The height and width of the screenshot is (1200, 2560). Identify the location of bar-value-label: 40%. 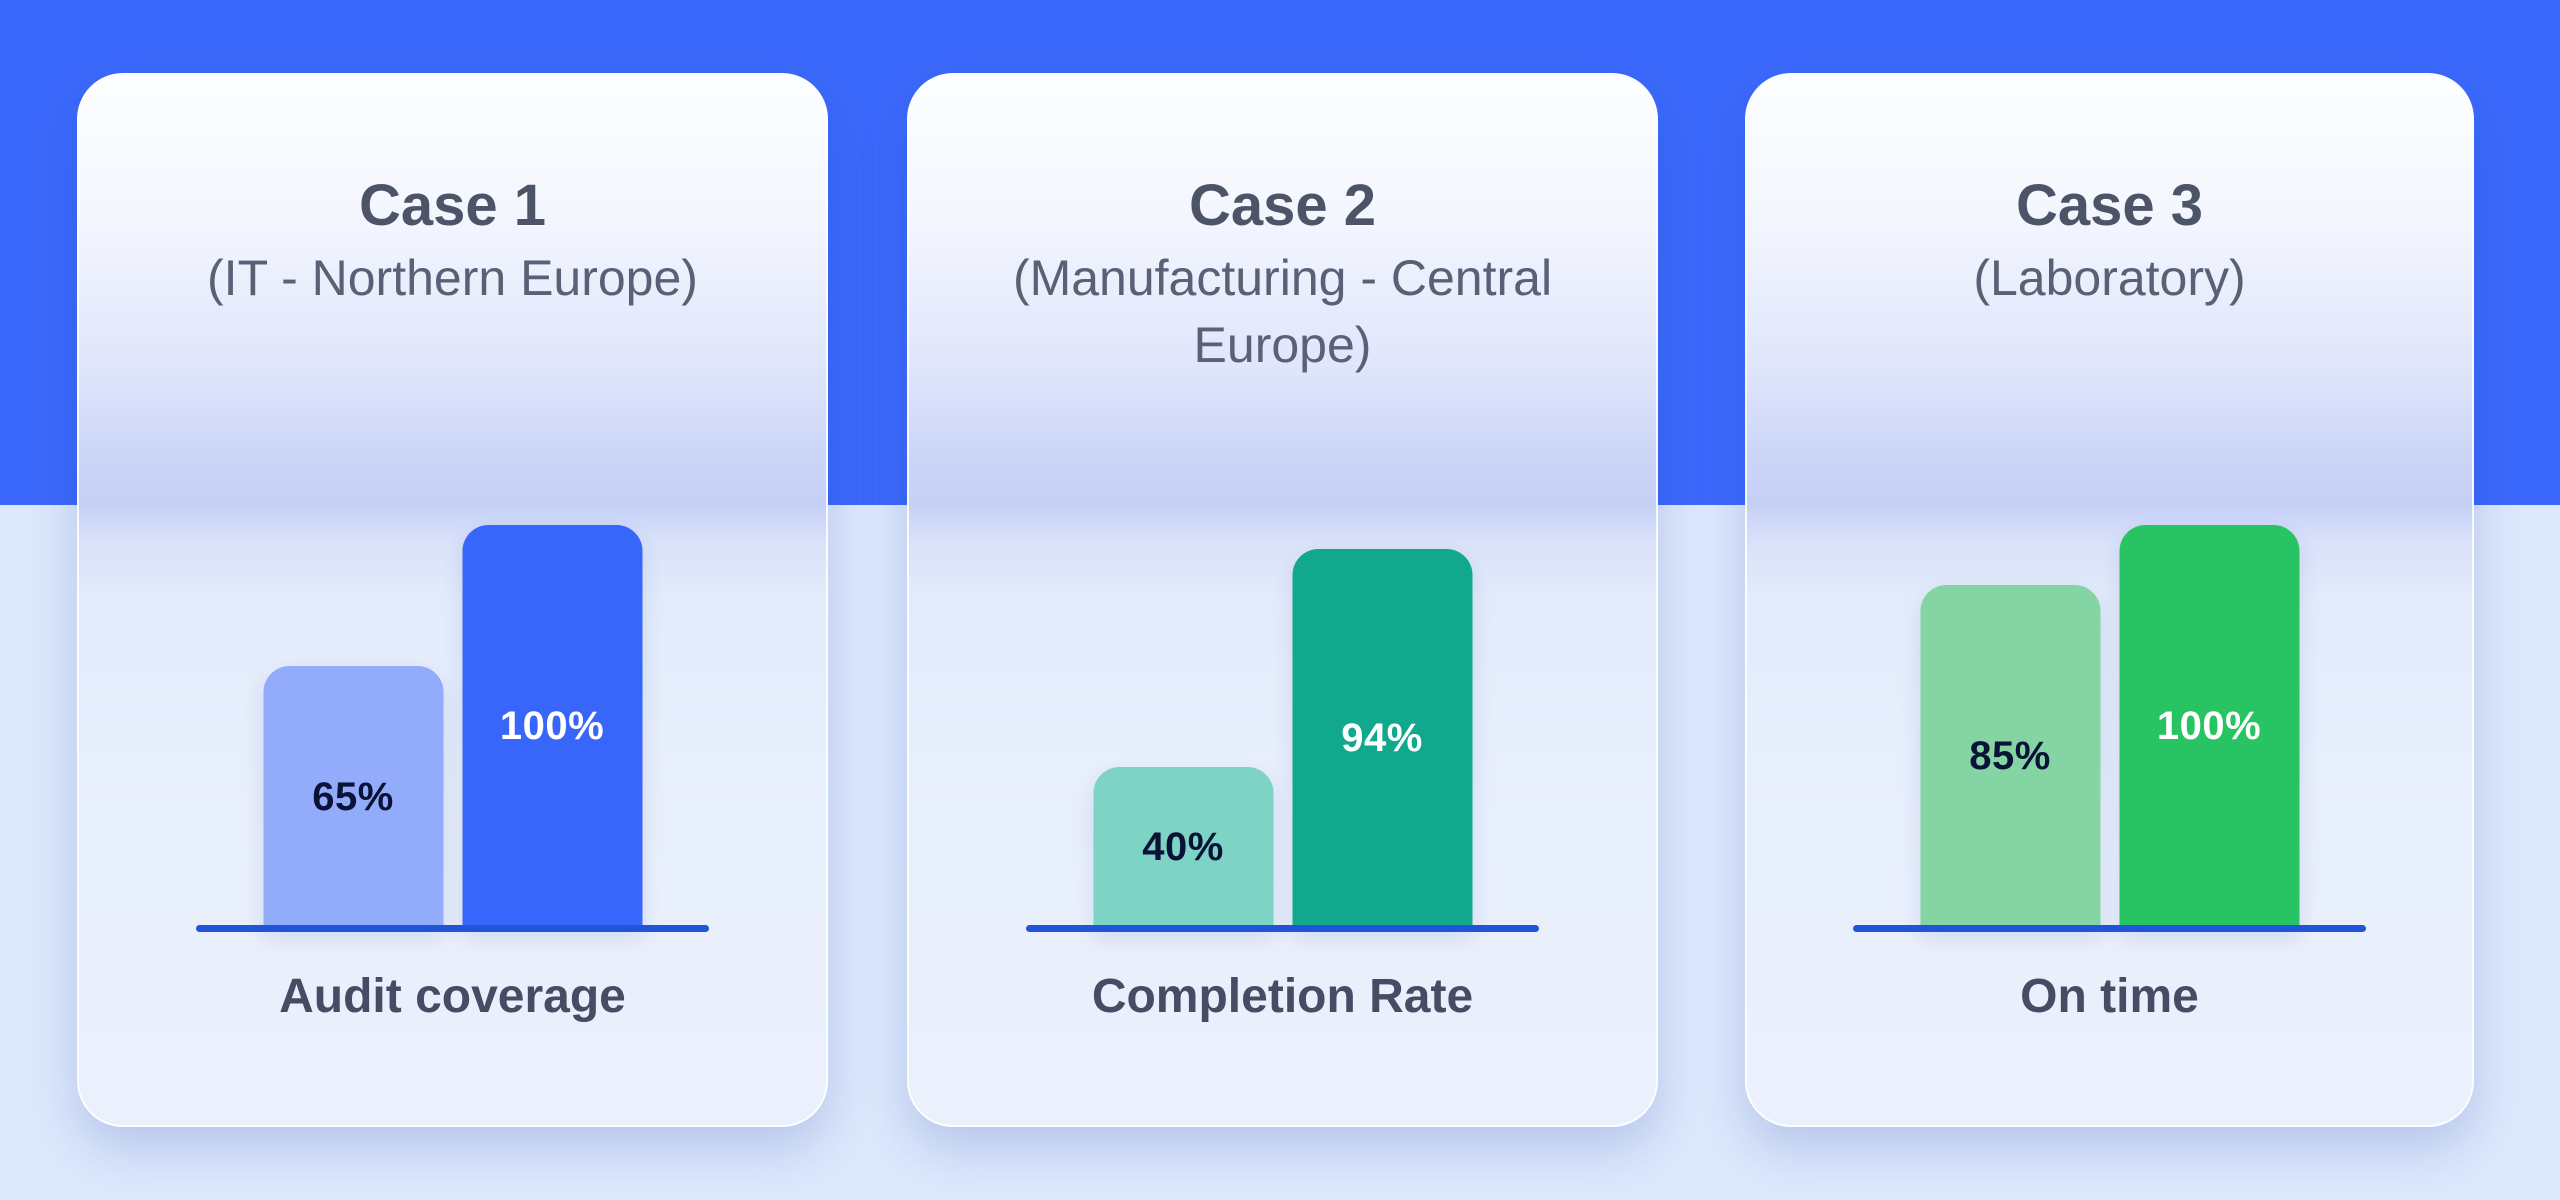
(1183, 847).